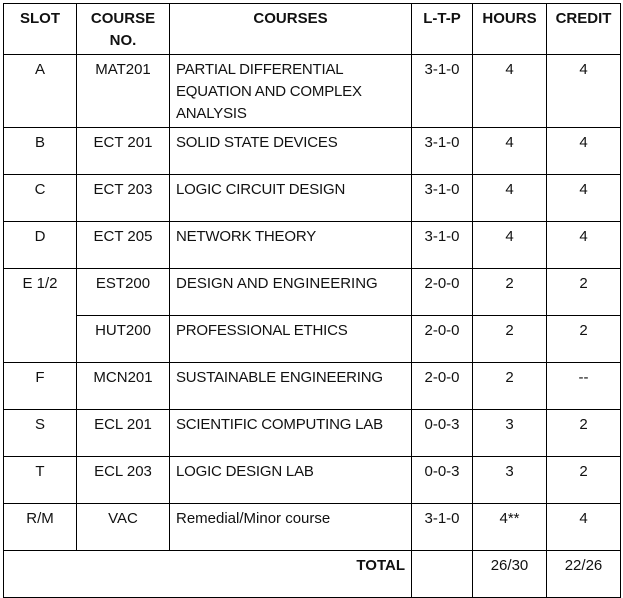 The image size is (623, 598). I want to click on cell-course-name: NETWORK THEORY, so click(290, 245).